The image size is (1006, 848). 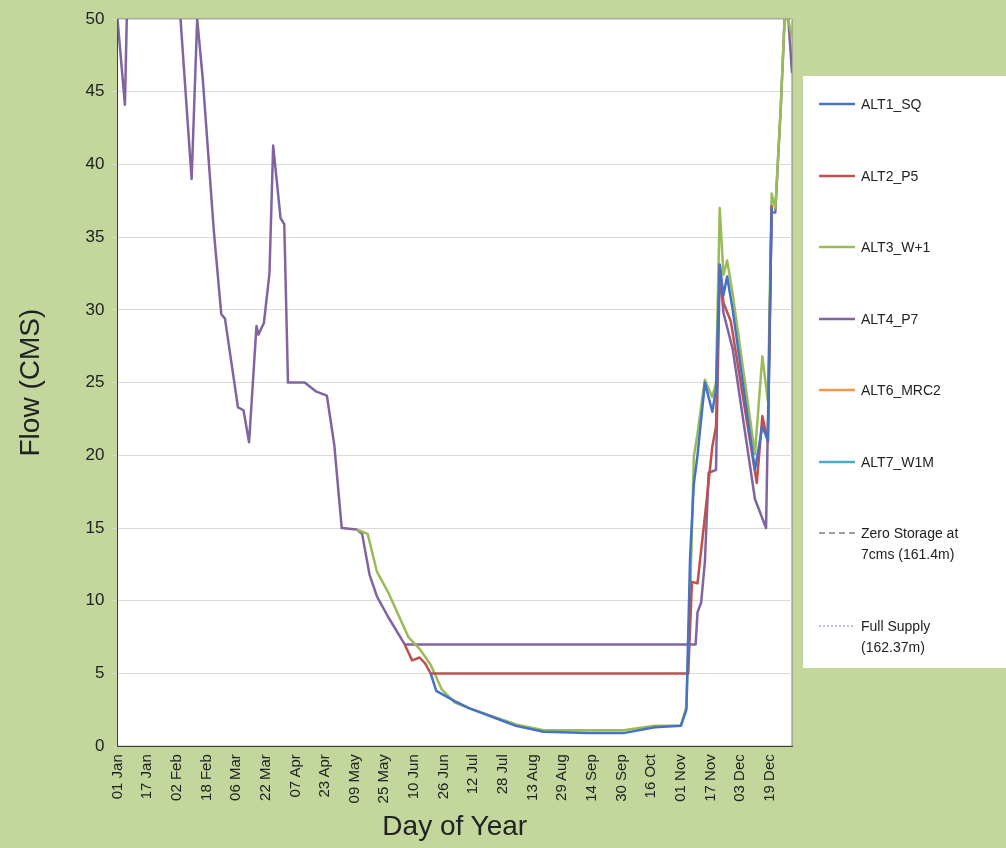 What do you see at coordinates (146, 777) in the screenshot?
I see `x-tick-label: 17 Jan` at bounding box center [146, 777].